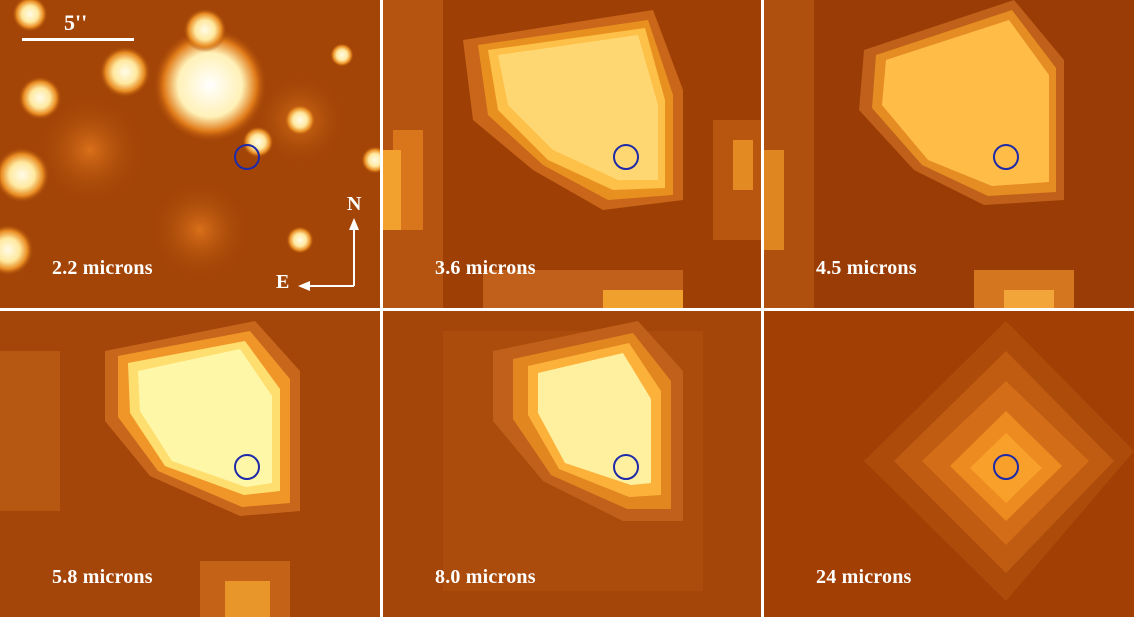 Image resolution: width=1134 pixels, height=617 pixels. Describe the element at coordinates (866, 268) in the screenshot. I see `panel-label: 4.5 microns` at that location.